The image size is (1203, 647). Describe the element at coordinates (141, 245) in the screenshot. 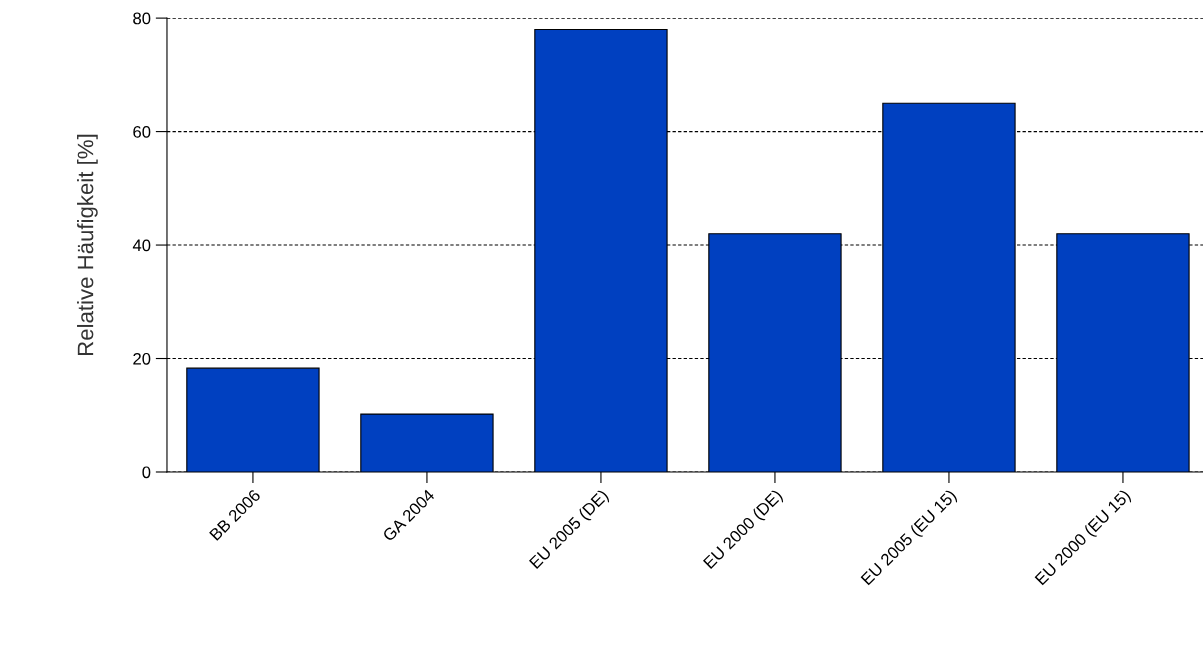

I see `y-tick-label: 40` at that location.